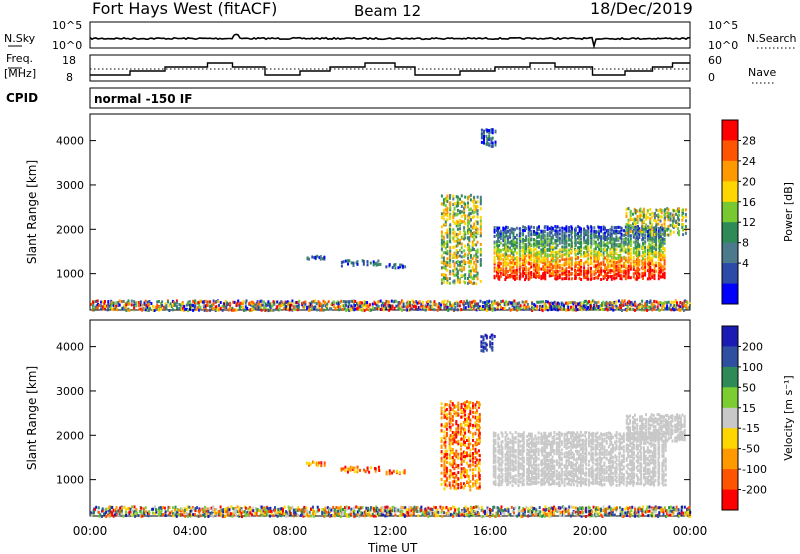  I want to click on cpid-text: normal -150 IF, so click(143, 99).